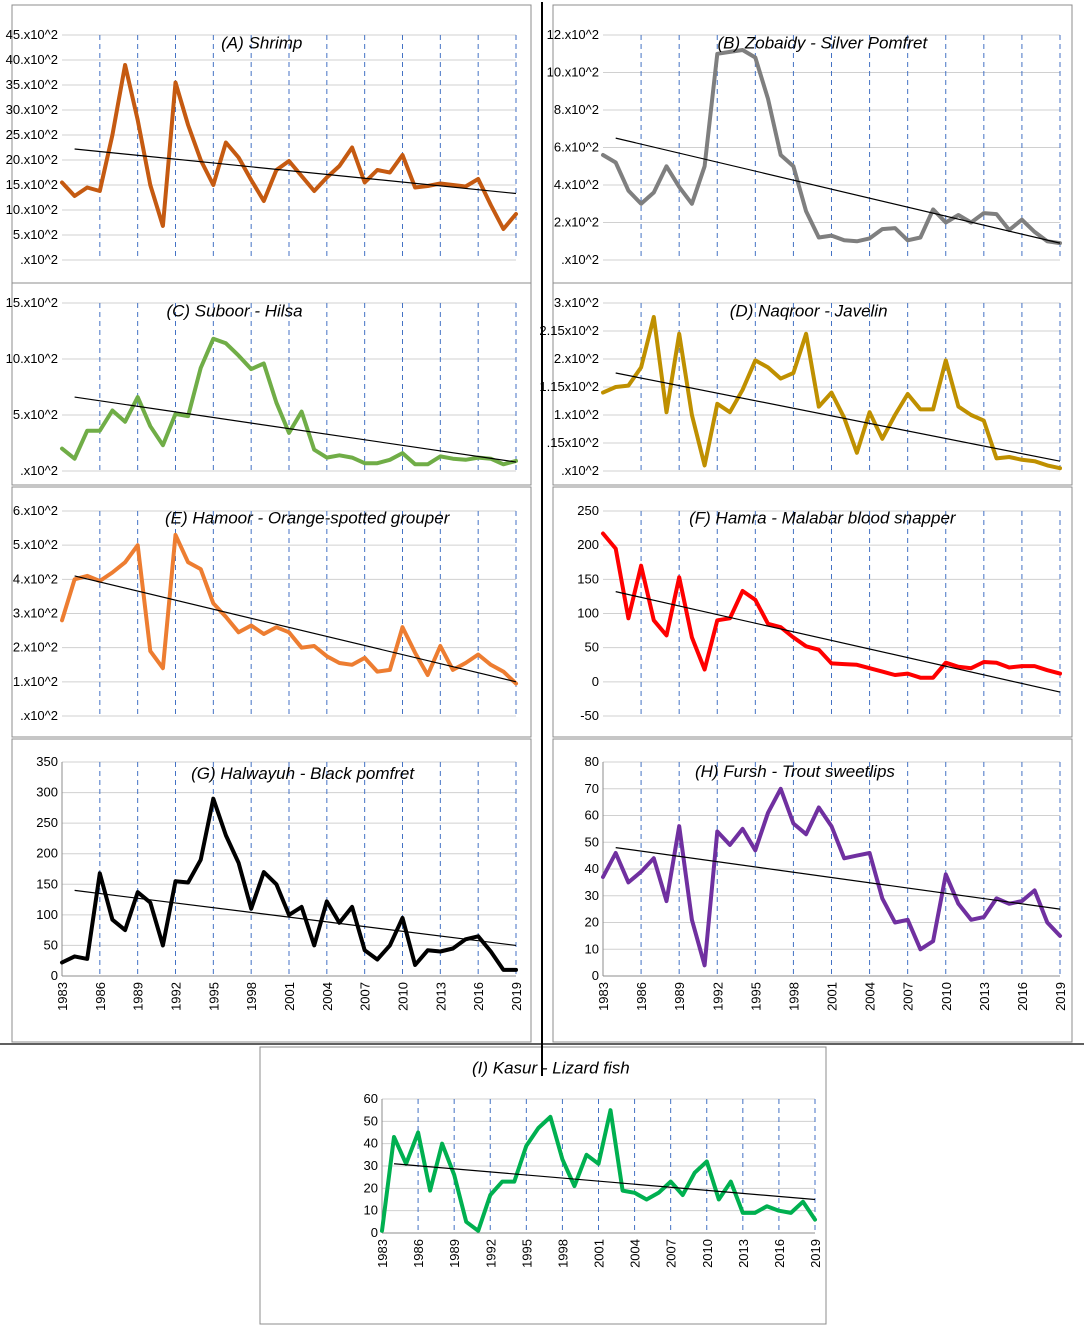  Describe the element at coordinates (32, 302) in the screenshot. I see `y-tick-label: 15.x10^2` at that location.